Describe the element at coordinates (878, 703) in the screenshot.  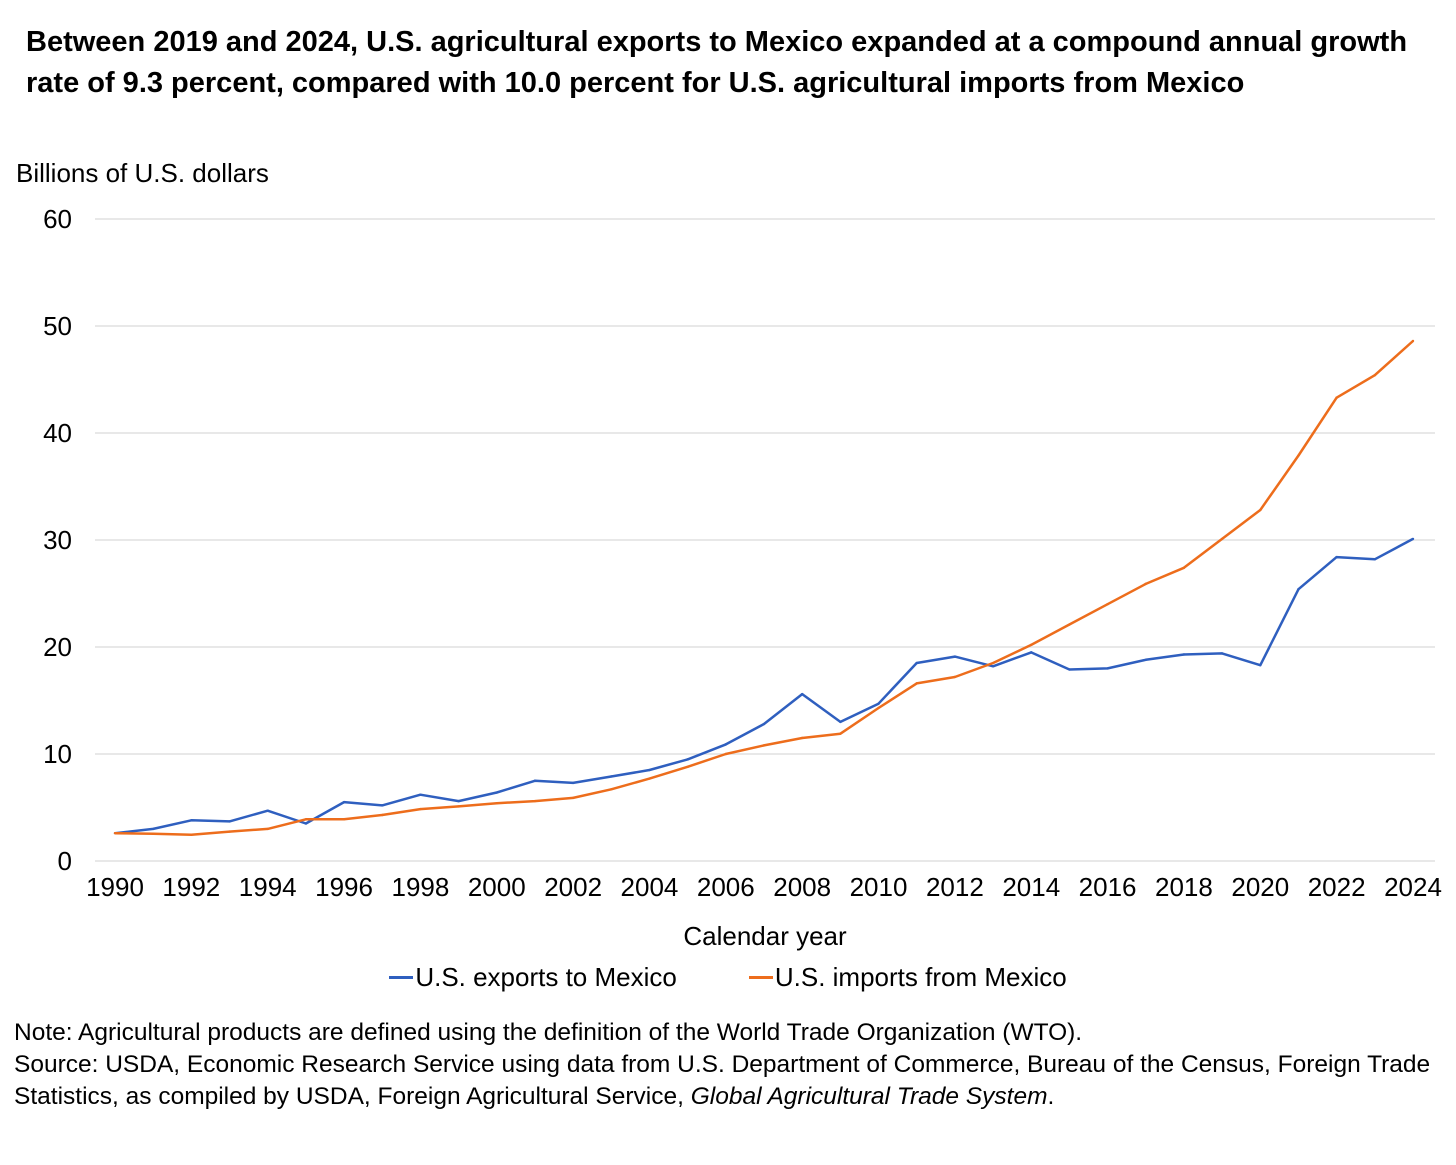
I see `exports-point-2010` at that location.